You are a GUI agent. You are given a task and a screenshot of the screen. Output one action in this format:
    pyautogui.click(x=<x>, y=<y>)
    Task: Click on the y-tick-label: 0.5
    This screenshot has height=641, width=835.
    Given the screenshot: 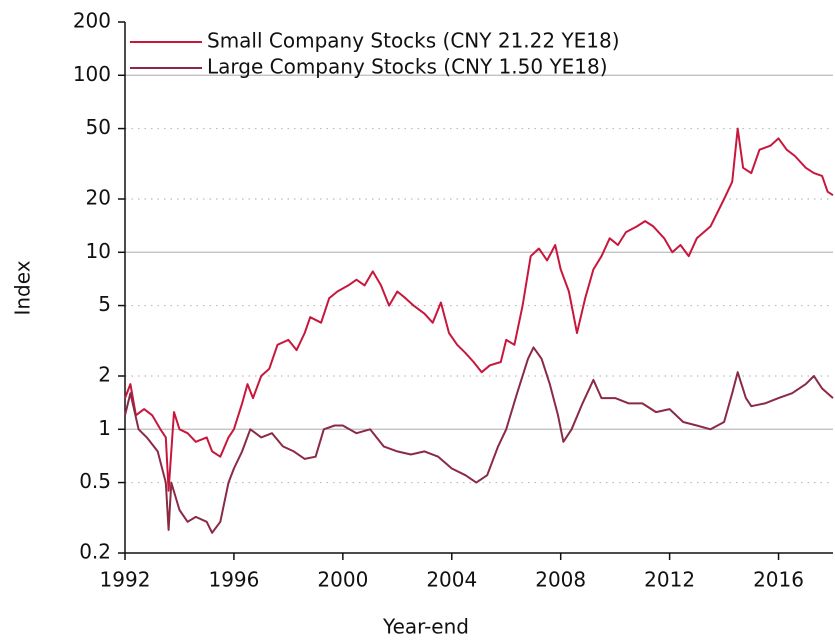 What is the action you would take?
    pyautogui.click(x=95, y=481)
    